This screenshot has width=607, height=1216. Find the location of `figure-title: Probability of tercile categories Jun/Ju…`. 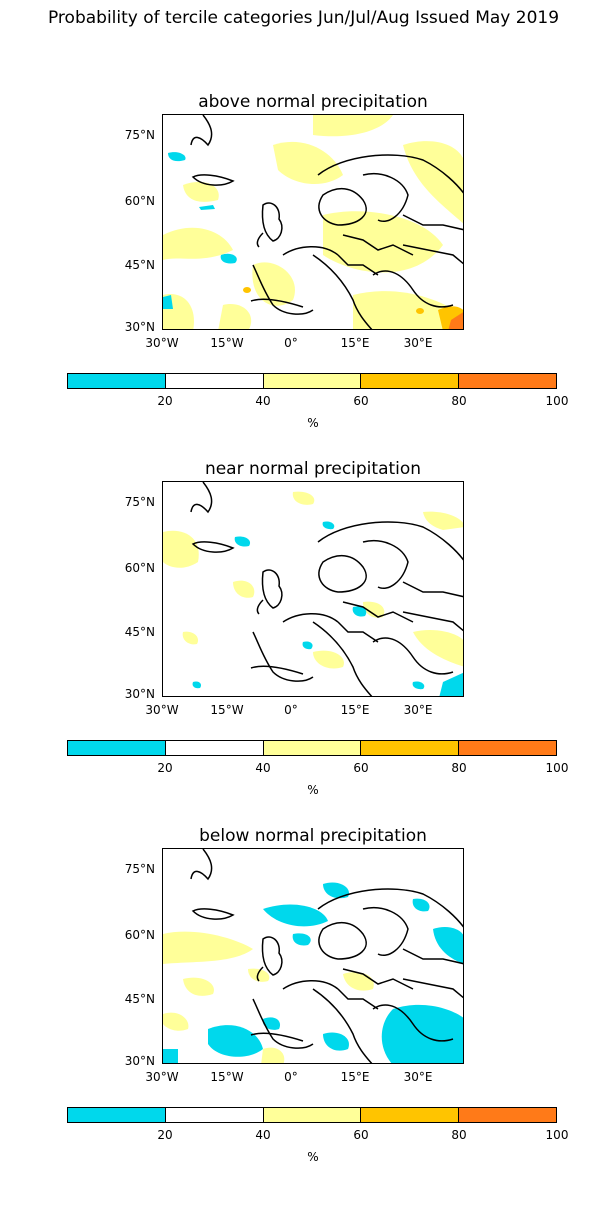

figure-title: Probability of tercile categories Jun/Ju… is located at coordinates (303, 18).